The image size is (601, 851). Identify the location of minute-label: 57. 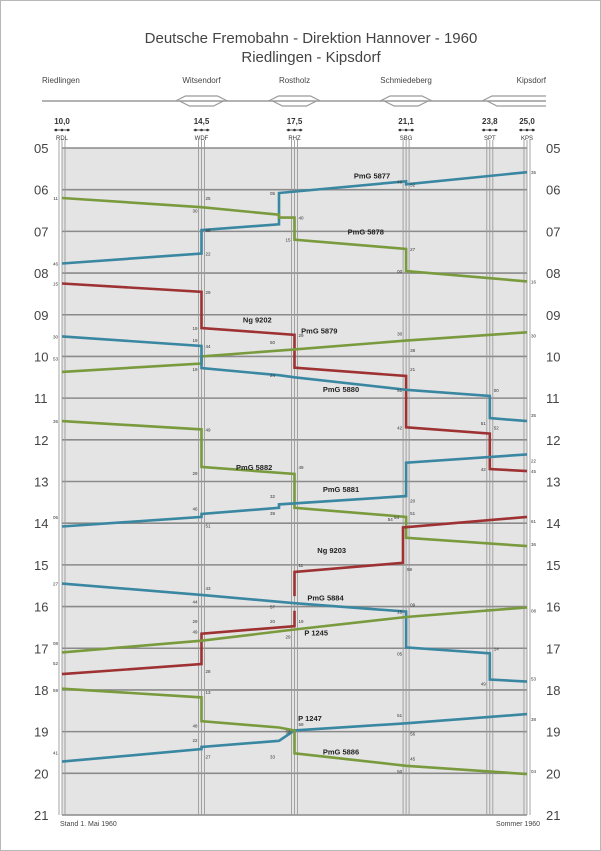
(273, 607).